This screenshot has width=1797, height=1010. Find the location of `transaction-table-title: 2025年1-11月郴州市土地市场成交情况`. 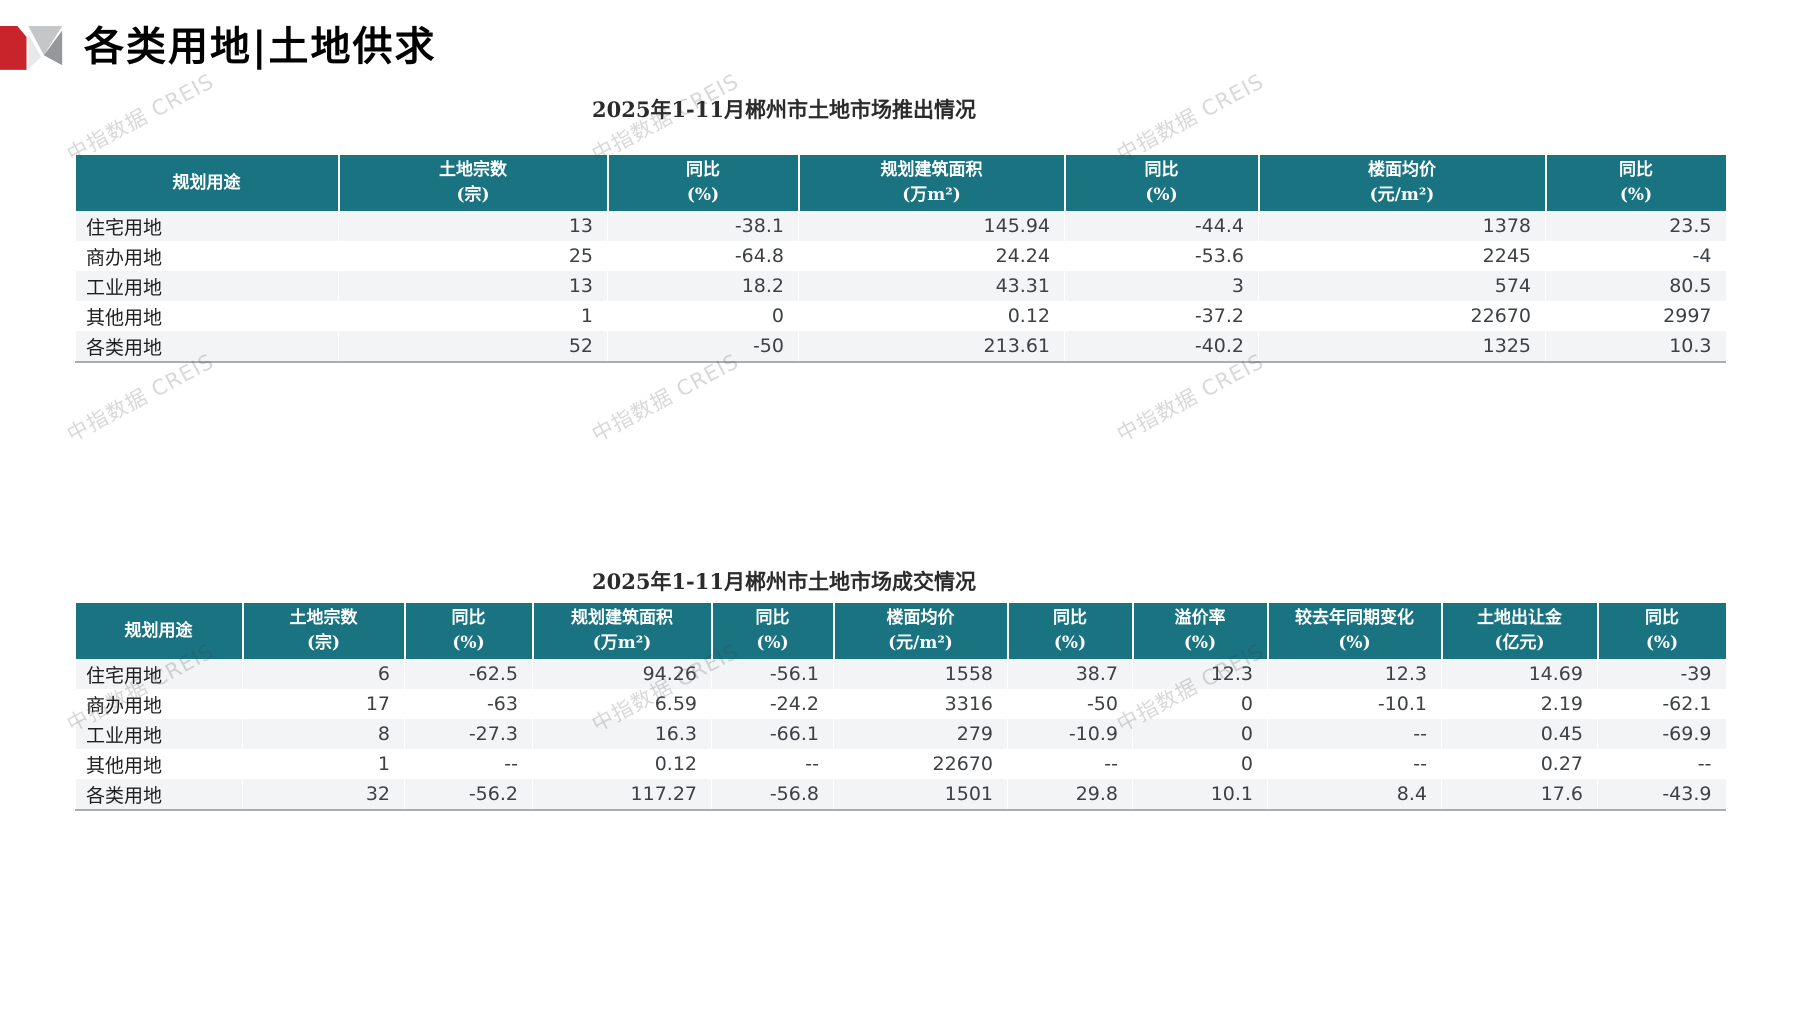

transaction-table-title: 2025年1-11月郴州市土地市场成交情况 is located at coordinates (784, 581).